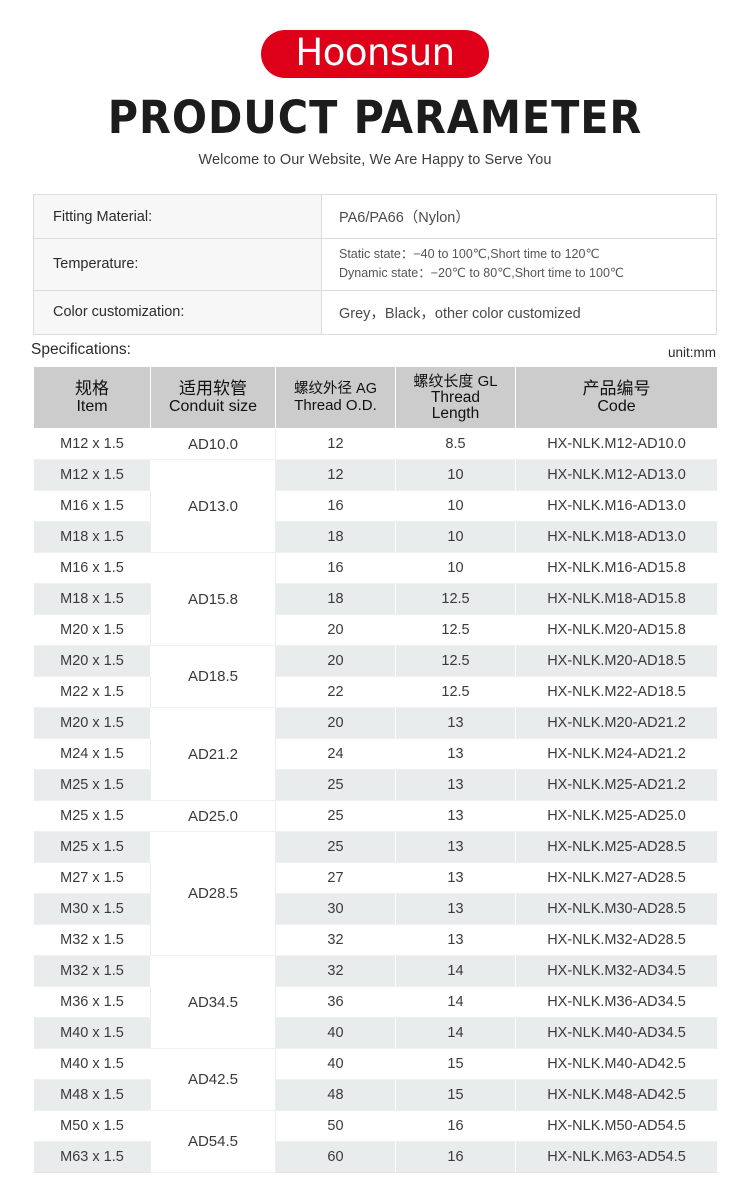 The image size is (750, 1203). What do you see at coordinates (335, 971) in the screenshot?
I see `cell-thread-od: 32` at bounding box center [335, 971].